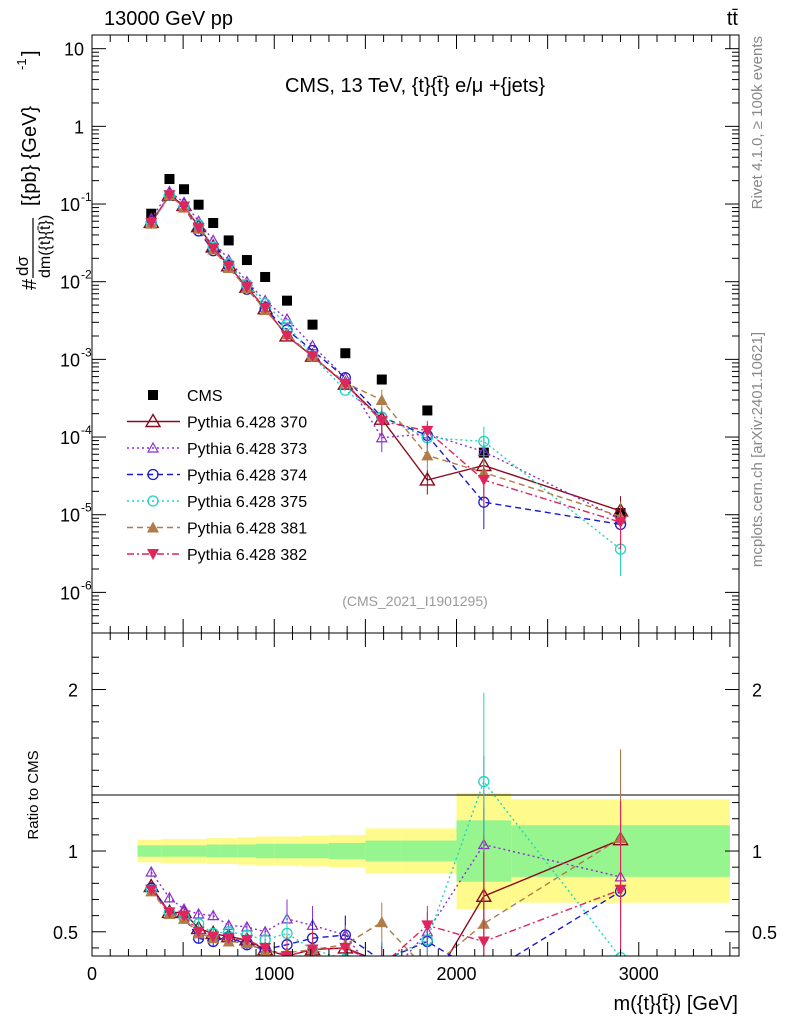  Describe the element at coordinates (733, 19) in the screenshot. I see `header-right: tt̄` at that location.